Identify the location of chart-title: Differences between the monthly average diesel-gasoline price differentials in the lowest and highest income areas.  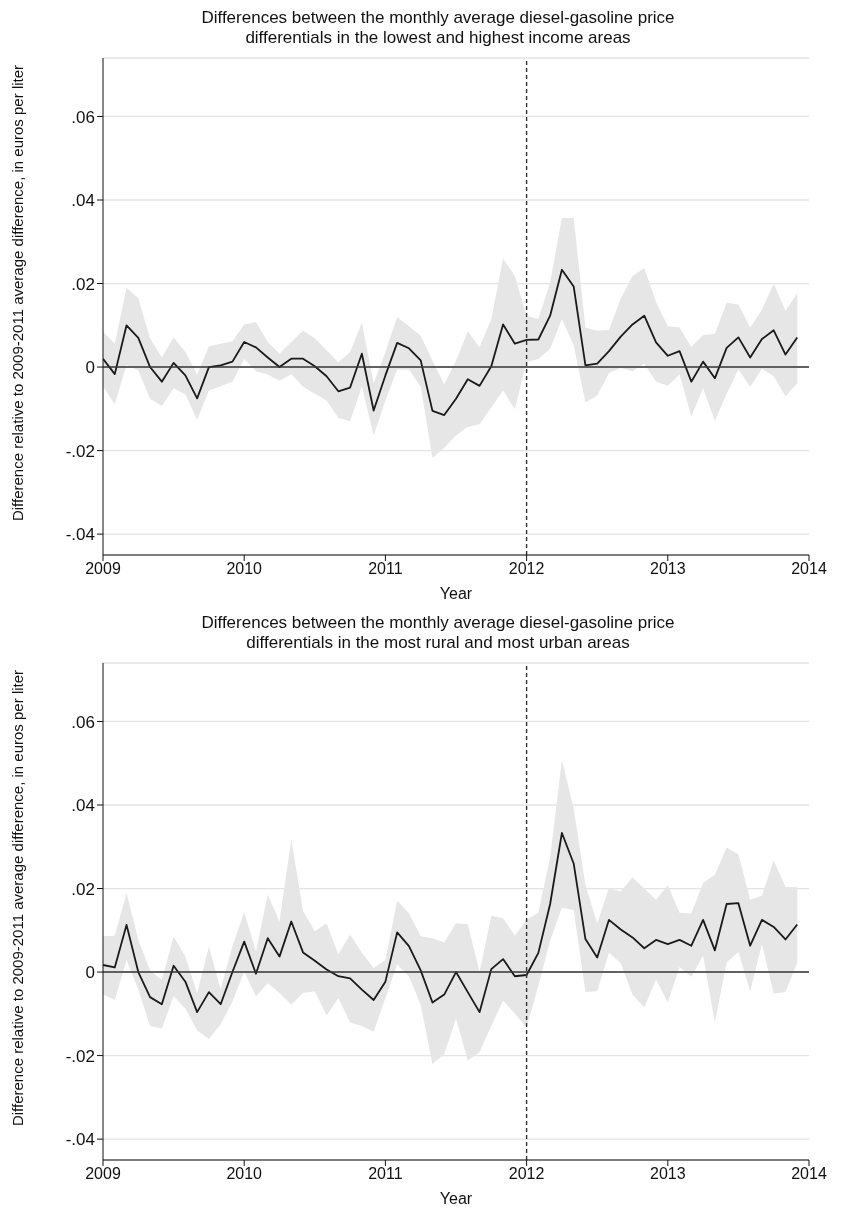
(438, 28).